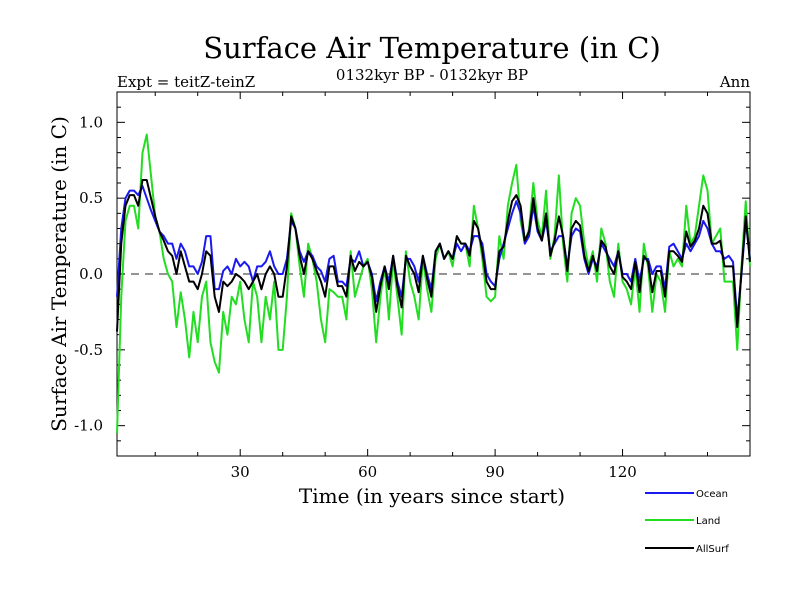  I want to click on y-tick-label: 0.5, so click(91, 198).